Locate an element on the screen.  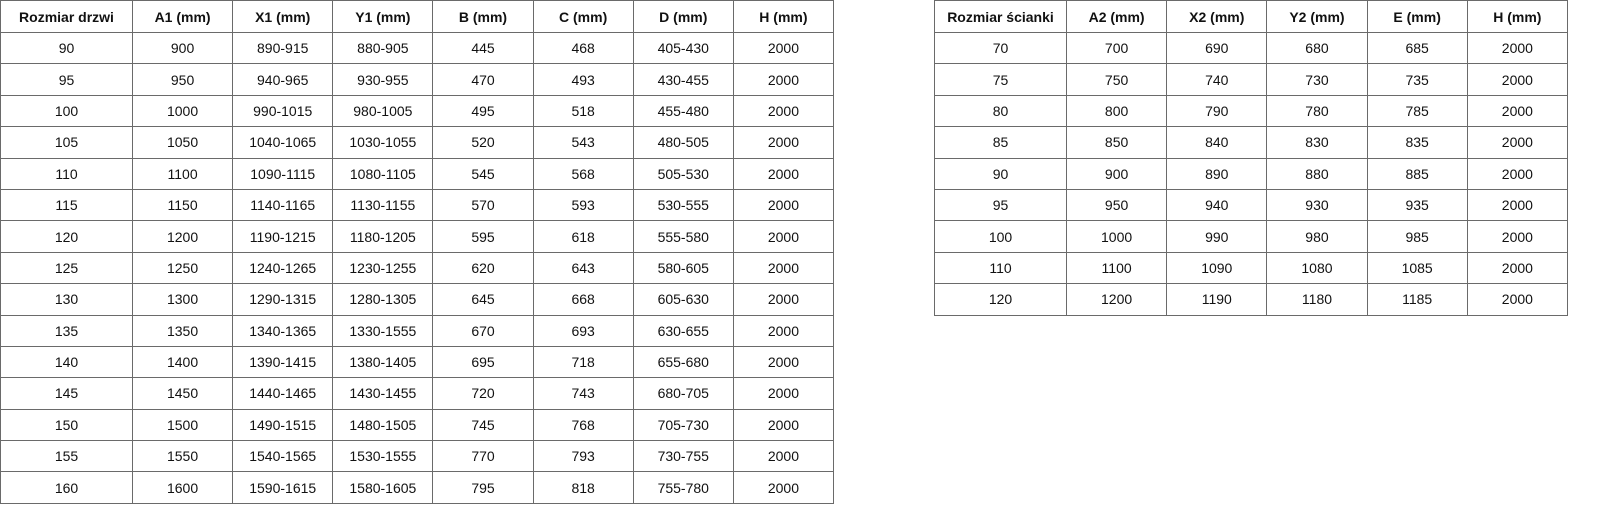
table-cell: 645 is located at coordinates (483, 299).